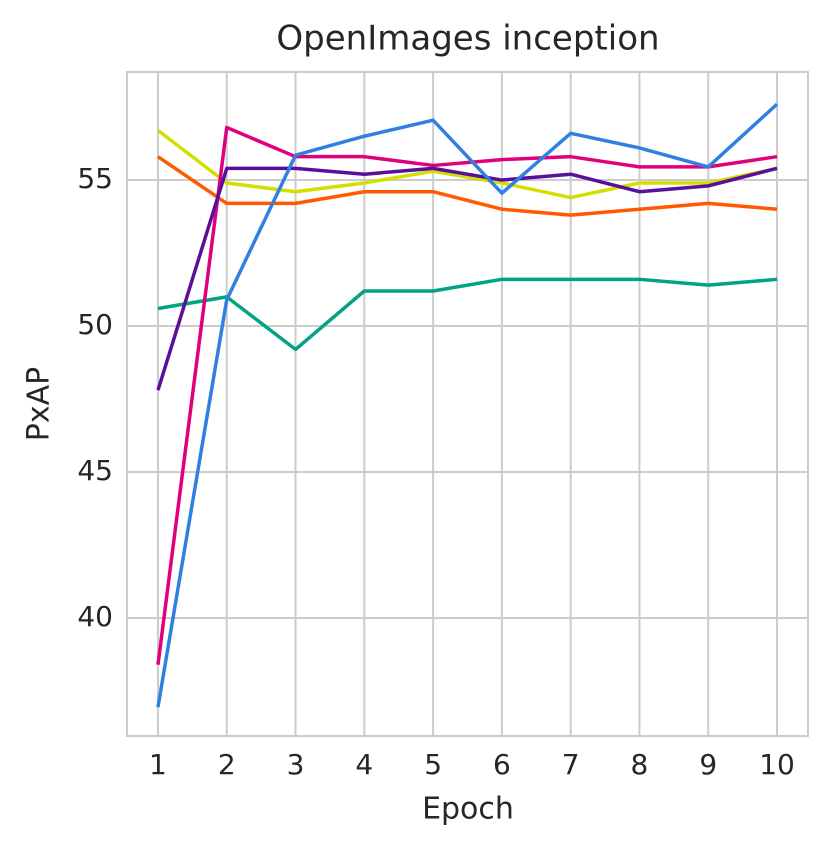 Image resolution: width=830 pixels, height=853 pixels. I want to click on y-axis-label: PxAP, so click(39, 404).